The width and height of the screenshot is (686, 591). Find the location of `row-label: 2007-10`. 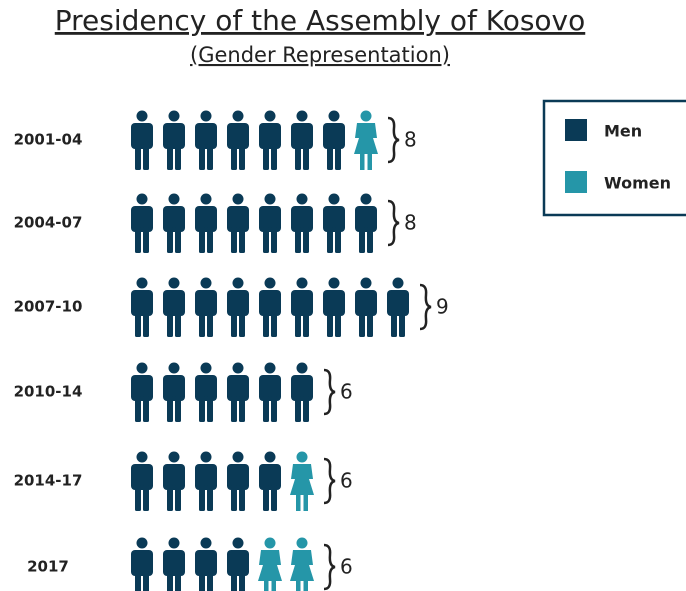

row-label: 2007-10 is located at coordinates (48, 307).